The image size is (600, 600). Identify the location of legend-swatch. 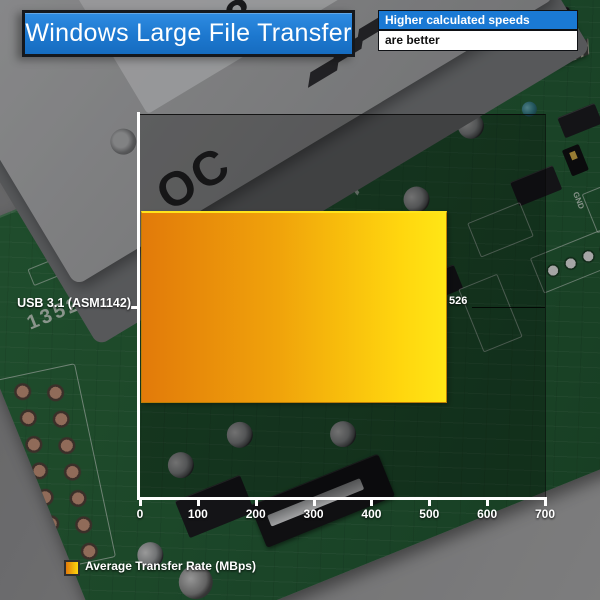
(72, 568).